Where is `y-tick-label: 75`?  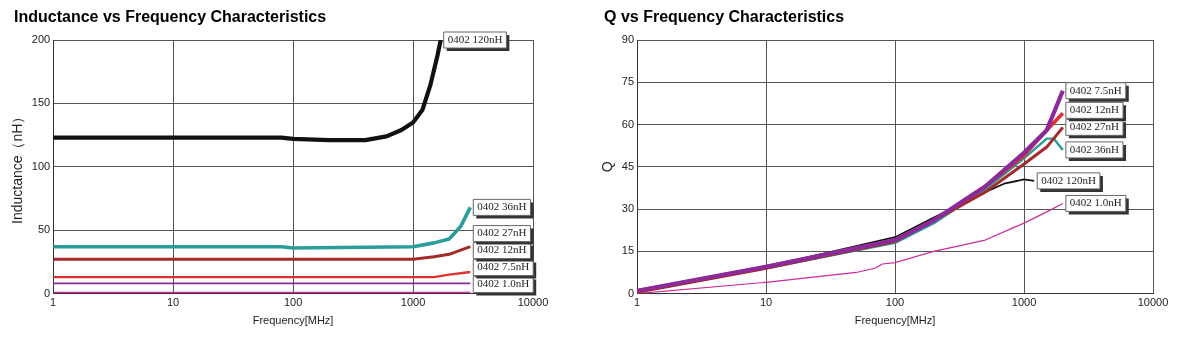 y-tick-label: 75 is located at coordinates (628, 81).